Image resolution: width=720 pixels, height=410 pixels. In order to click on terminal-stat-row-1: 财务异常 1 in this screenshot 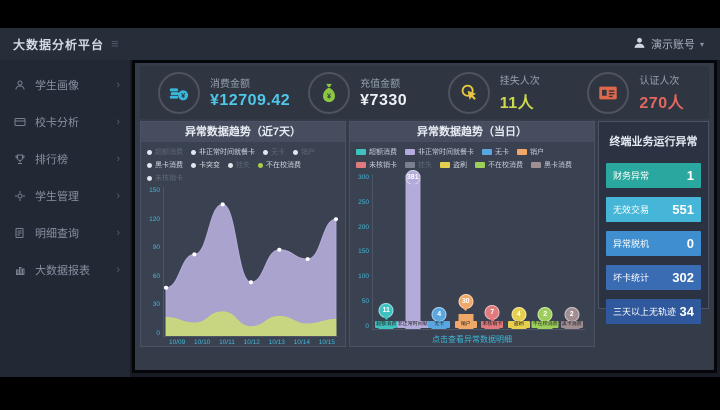, I will do `click(653, 175)`.